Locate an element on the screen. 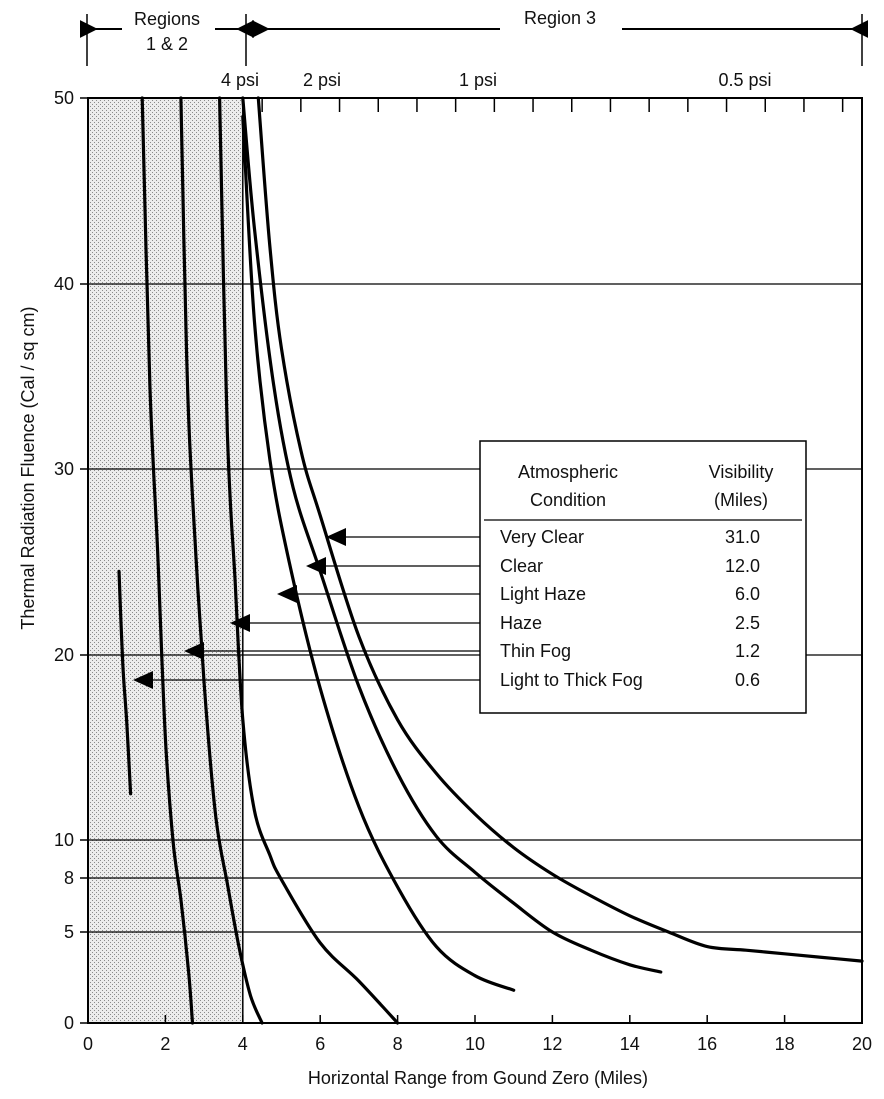 The width and height of the screenshot is (884, 1099). legend-visibility-light-to-thick-fog: 0.6 is located at coordinates (747, 680).